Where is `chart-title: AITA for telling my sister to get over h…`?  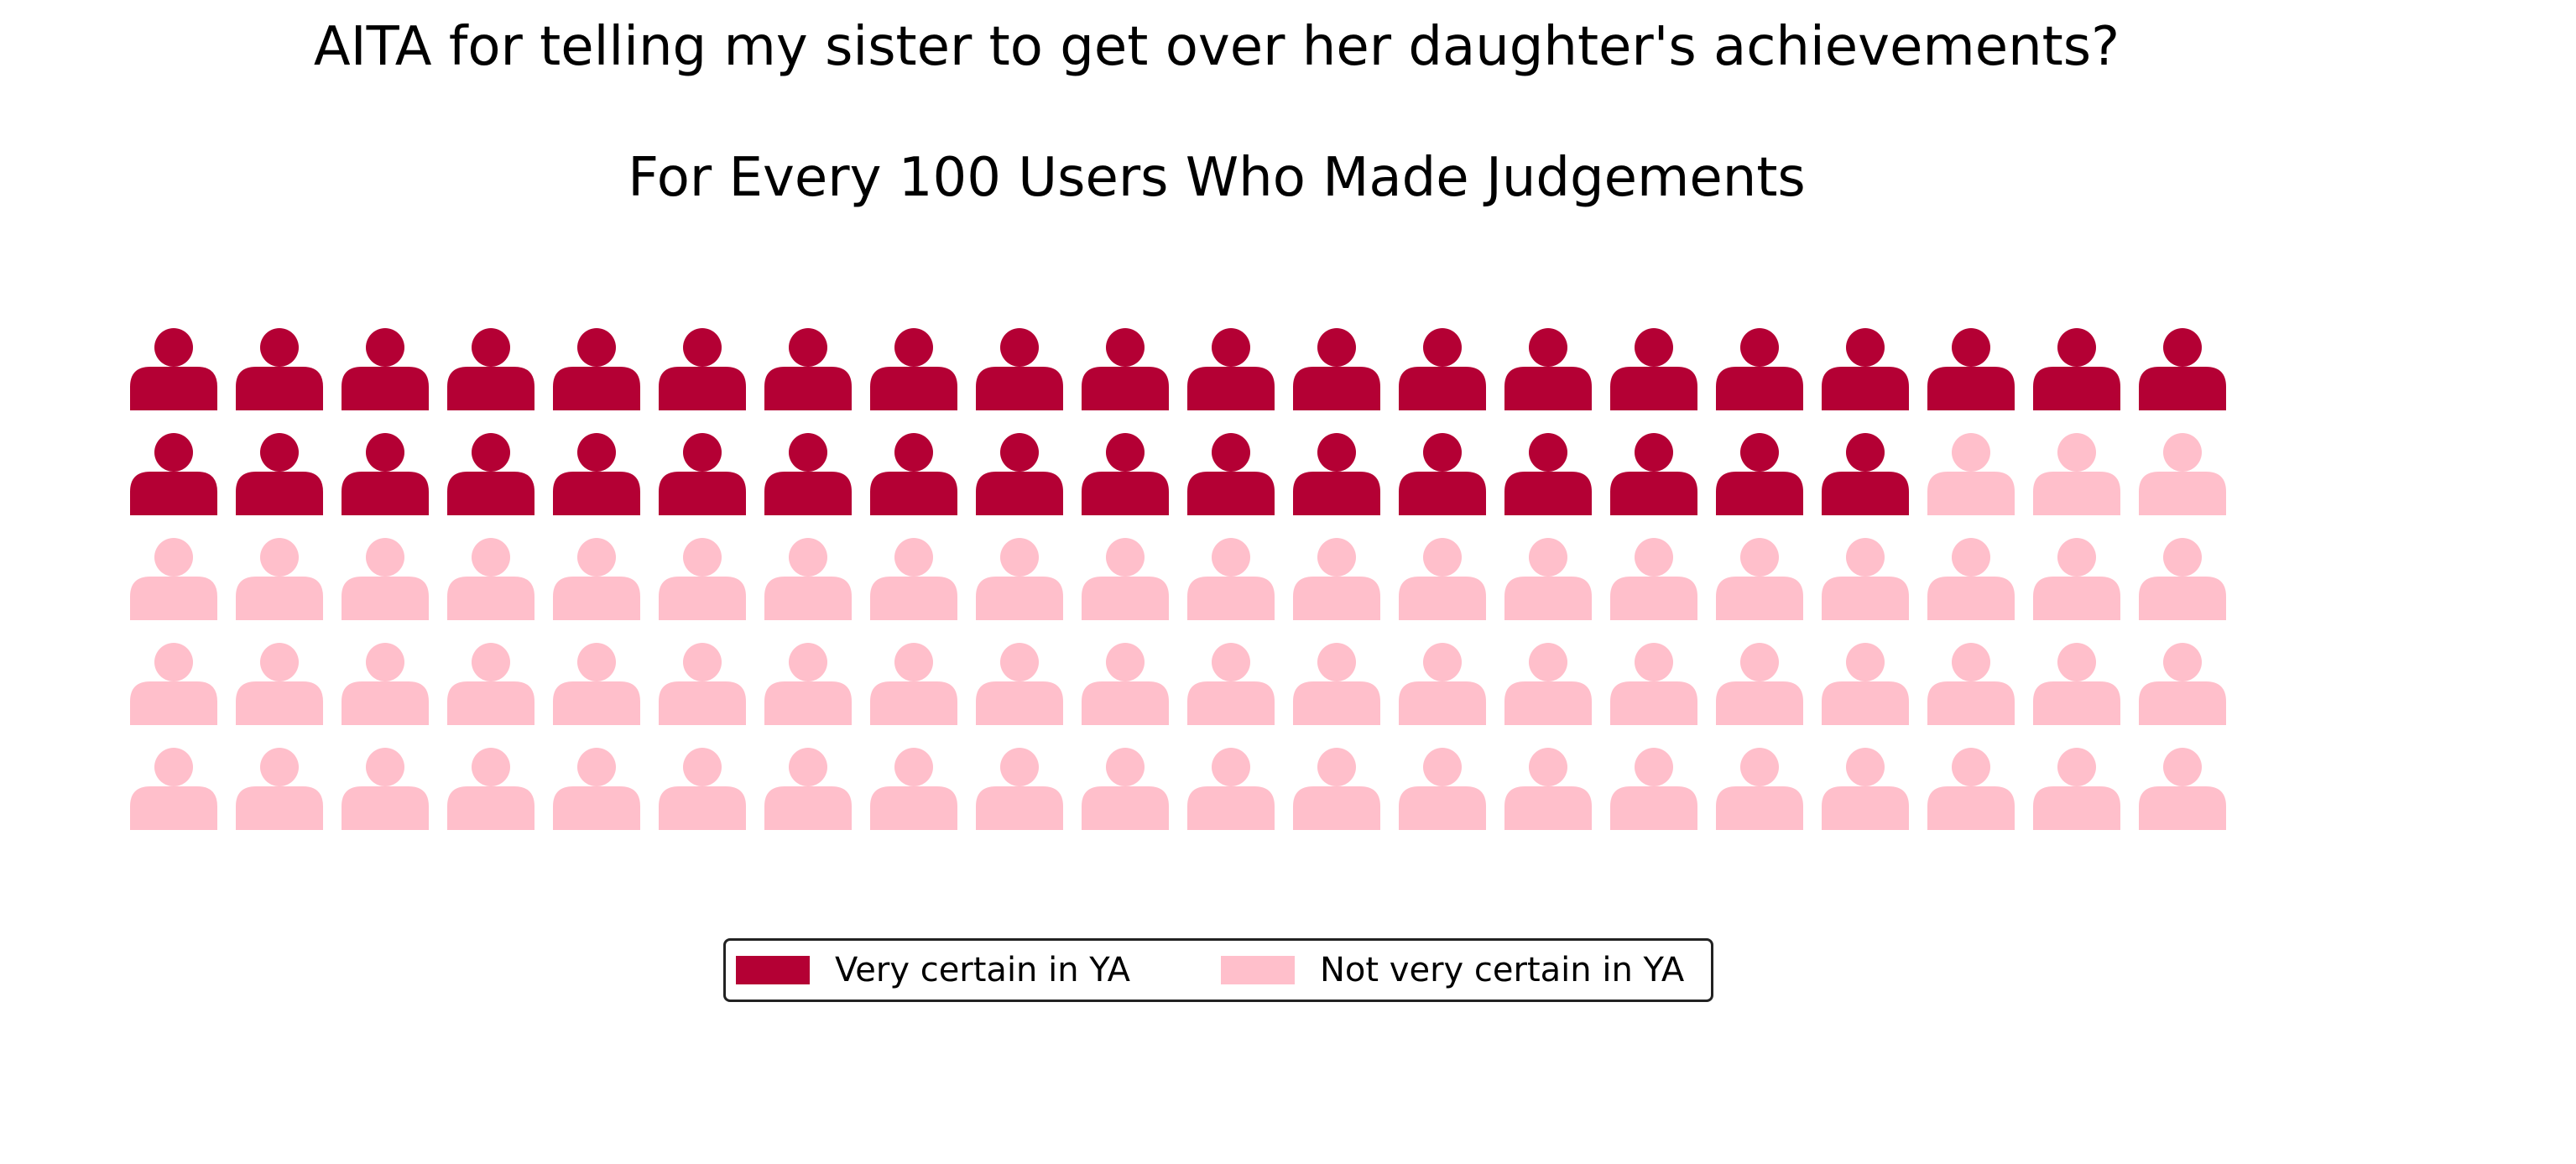
chart-title: AITA for telling my sister to get over h… is located at coordinates (1216, 47).